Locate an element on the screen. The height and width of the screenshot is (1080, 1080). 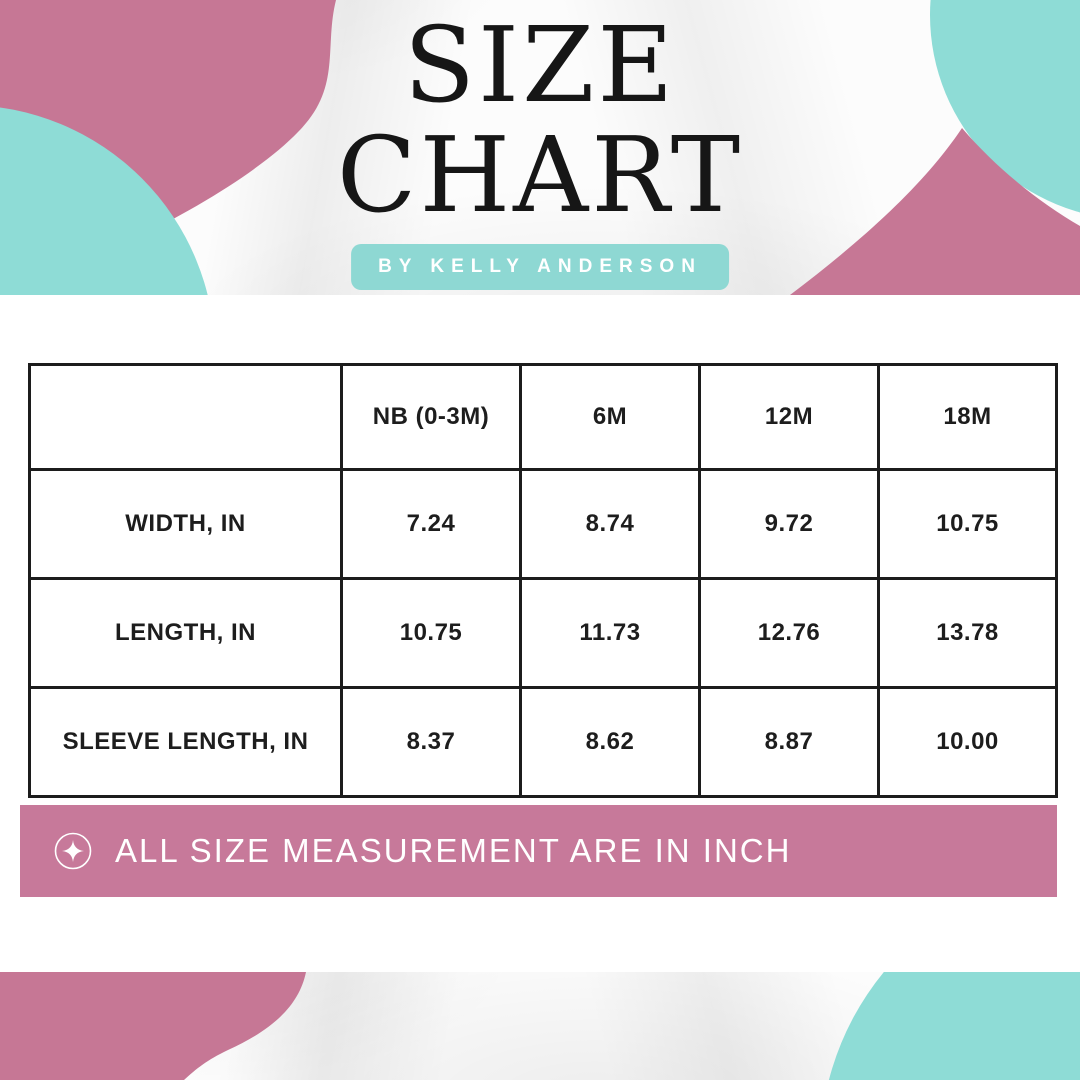
row-label-length: LENGTH, IN is located at coordinates (185, 633).